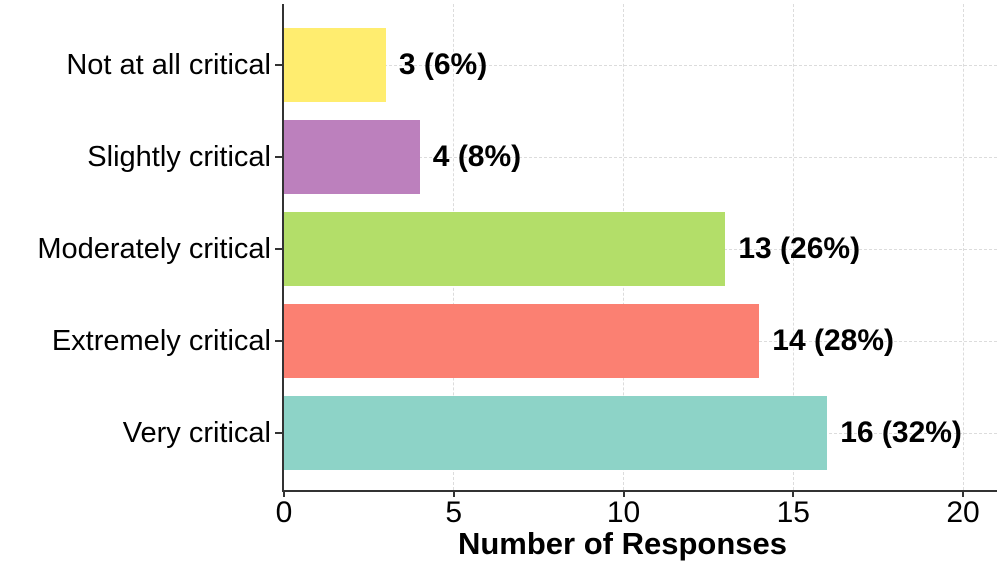  I want to click on x-tick-label: 15, so click(793, 512).